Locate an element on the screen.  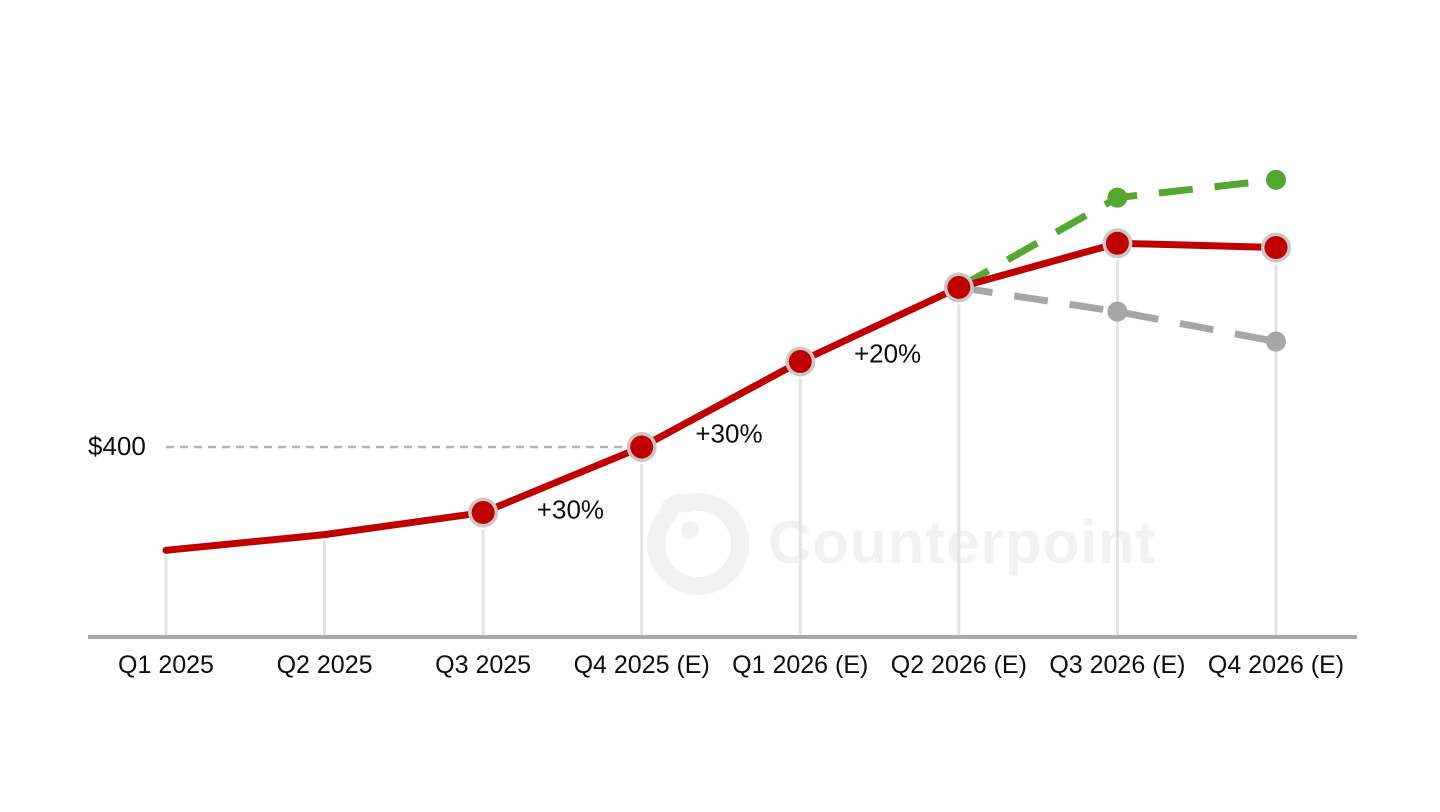
watermark-text: Counterpoint is located at coordinates (962, 542).